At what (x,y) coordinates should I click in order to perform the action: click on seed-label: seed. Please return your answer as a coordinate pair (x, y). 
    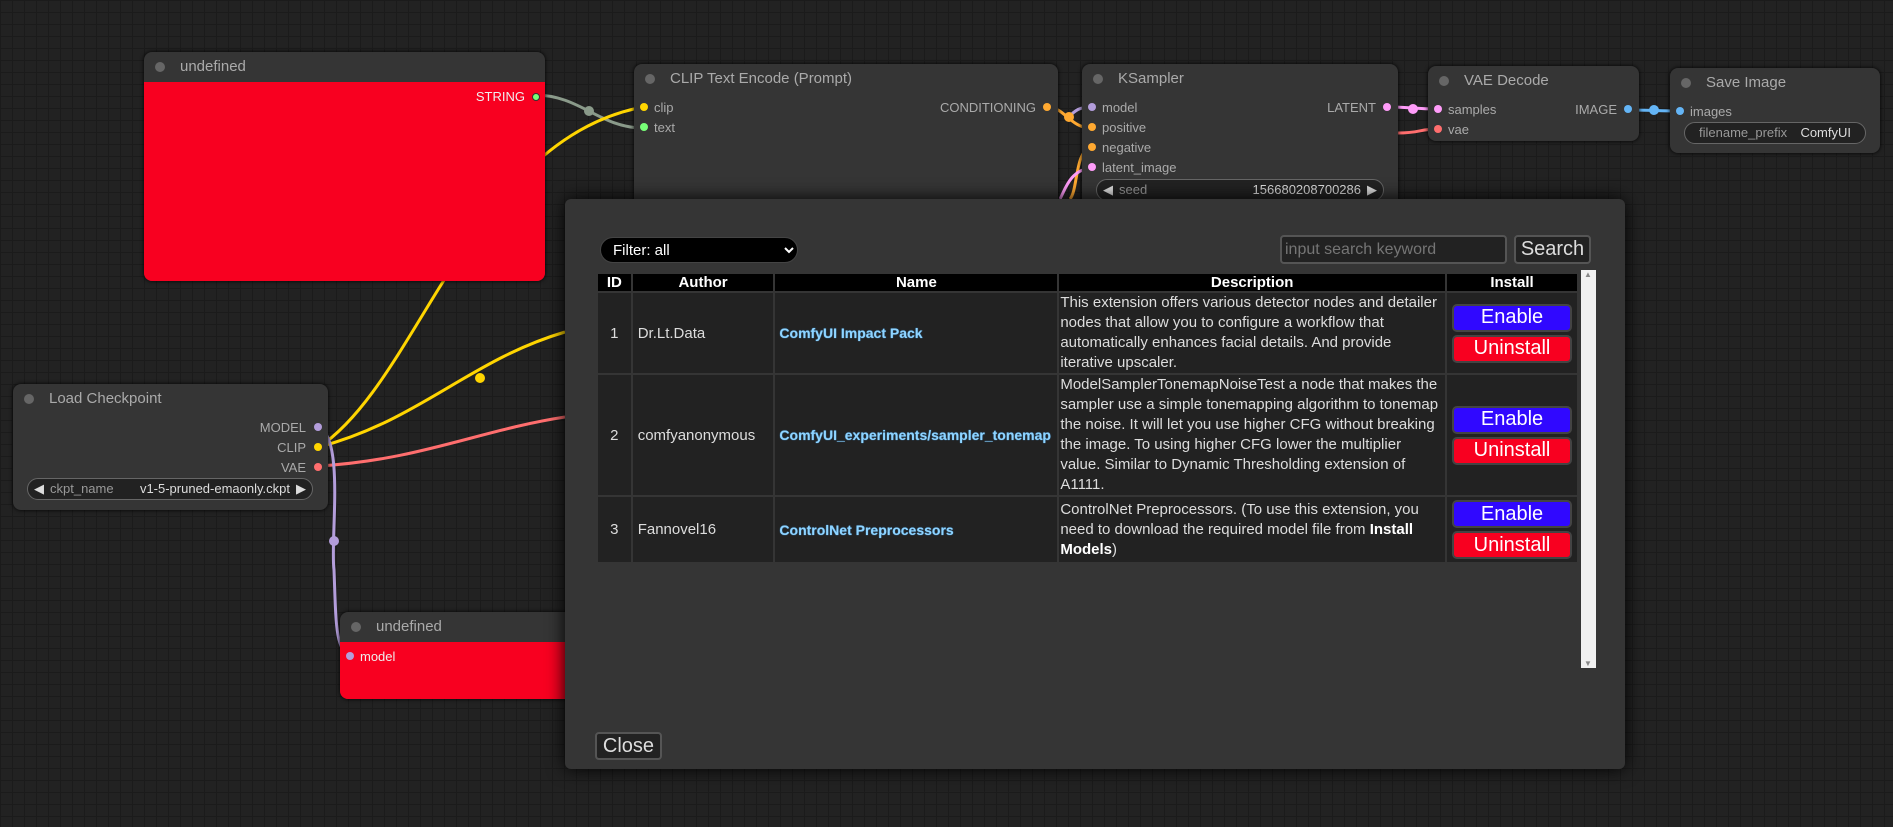
    Looking at the image, I should click on (1133, 189).